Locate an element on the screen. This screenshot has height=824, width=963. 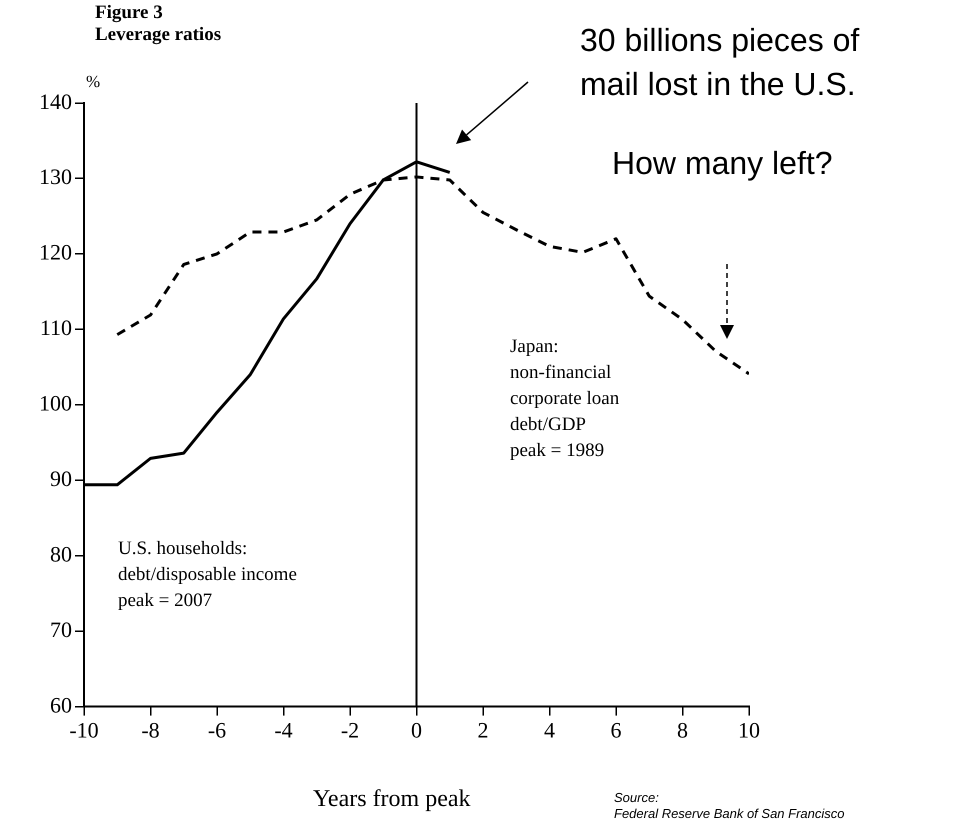
y-tick-label: 120 is located at coordinates (55, 252).